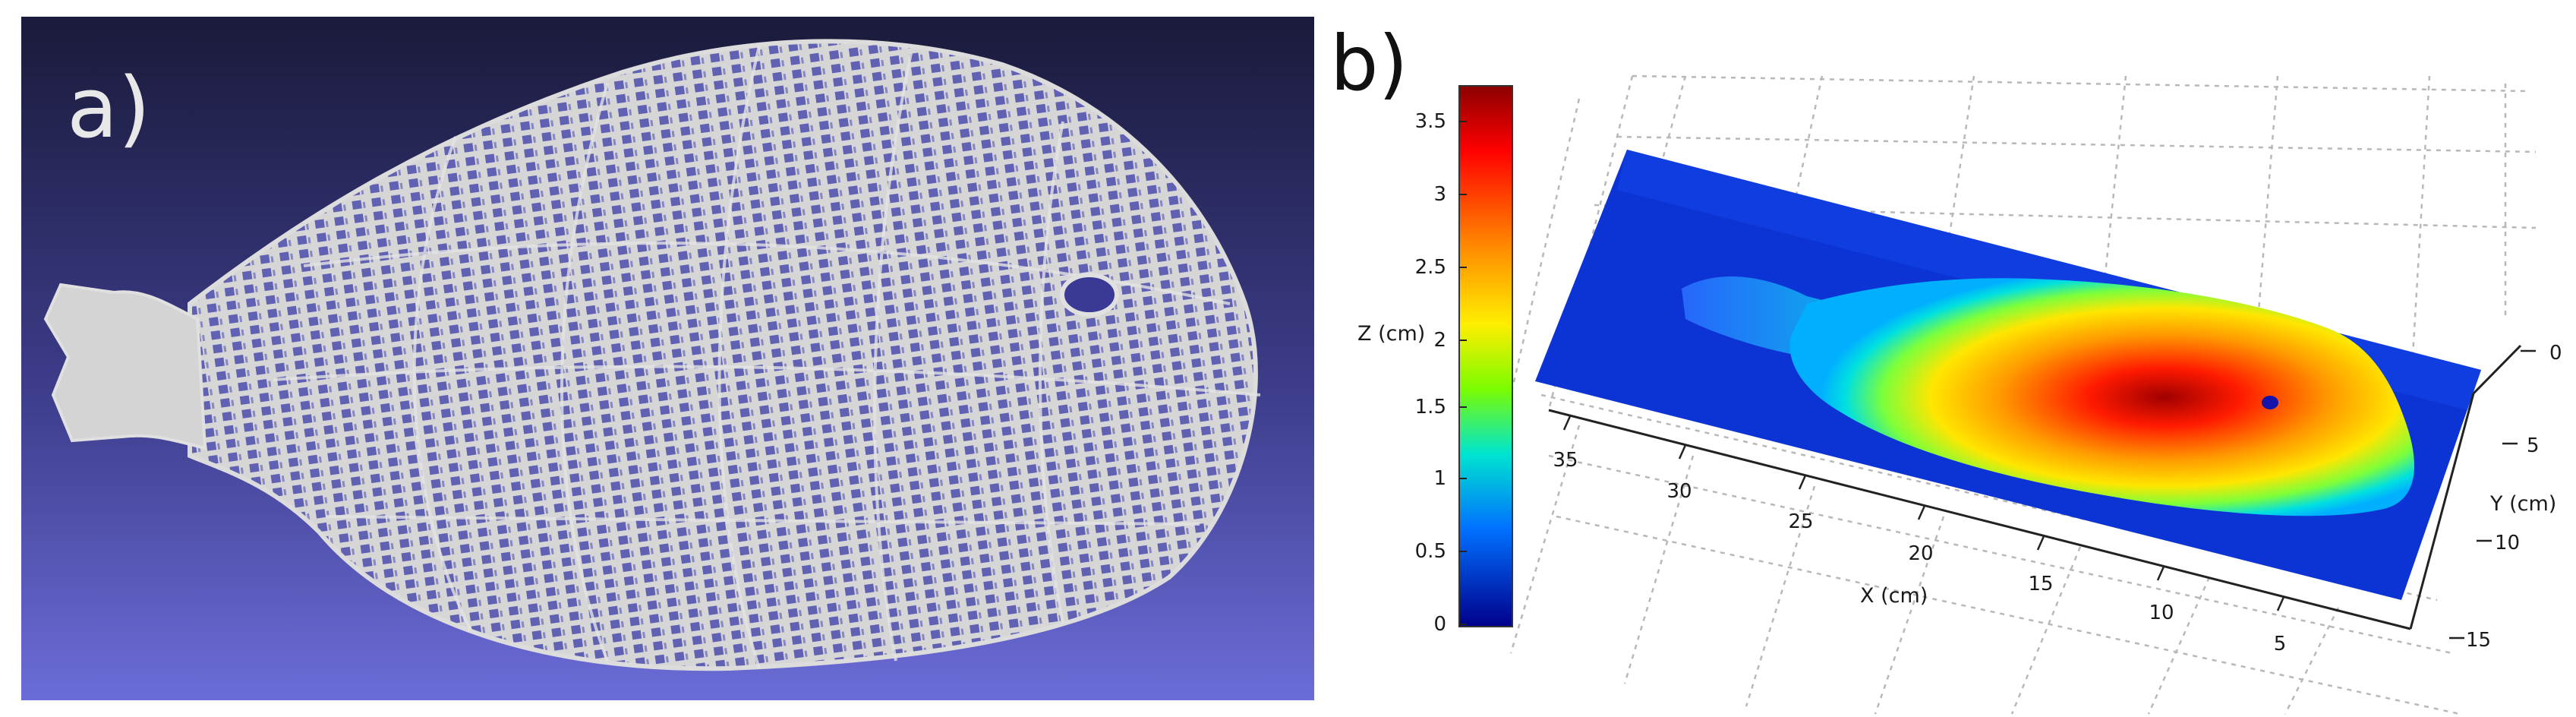 The height and width of the screenshot is (717, 2576). I want to click on y-axis-label: Y (cm), so click(2522, 504).